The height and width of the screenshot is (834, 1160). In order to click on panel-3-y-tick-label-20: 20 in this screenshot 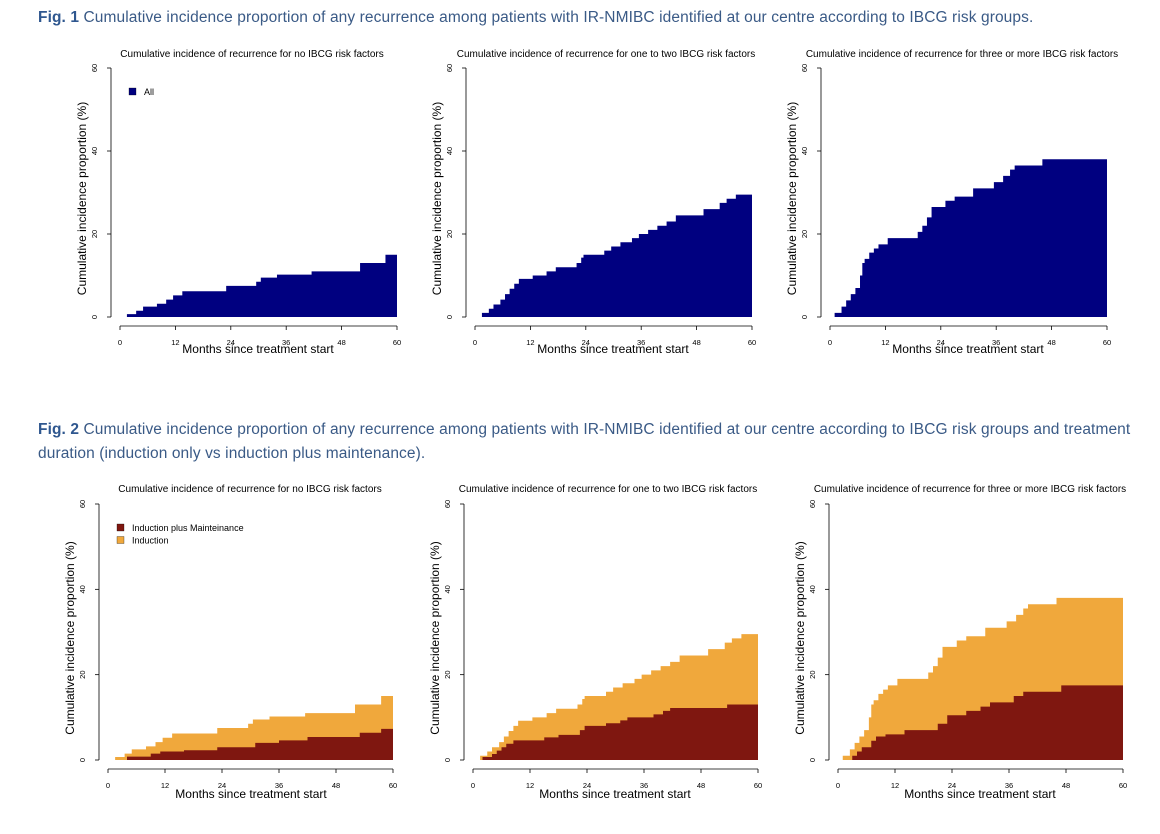, I will do `click(804, 234)`.